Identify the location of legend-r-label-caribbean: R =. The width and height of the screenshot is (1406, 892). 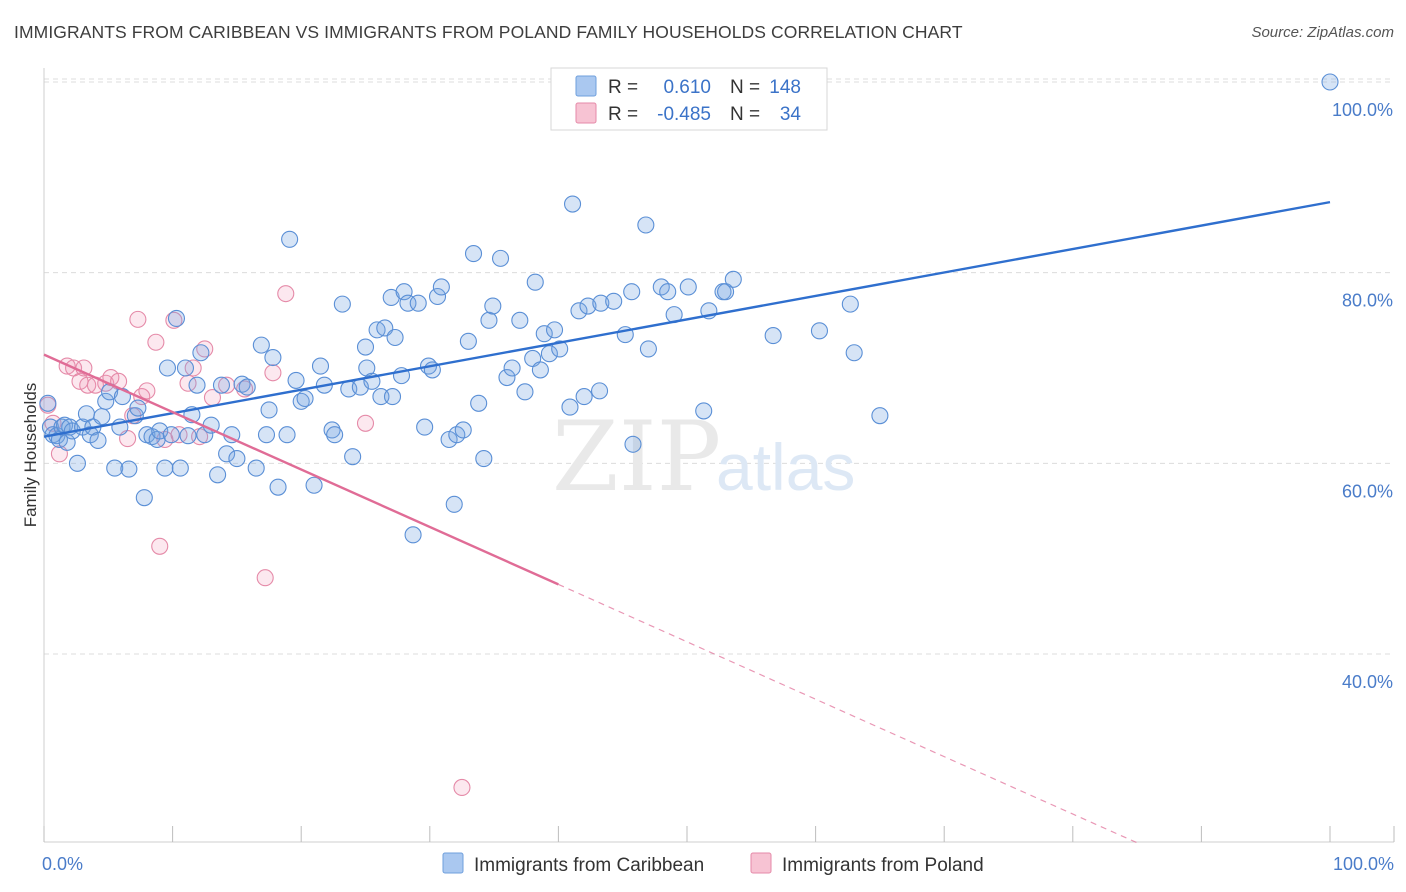
(623, 87).